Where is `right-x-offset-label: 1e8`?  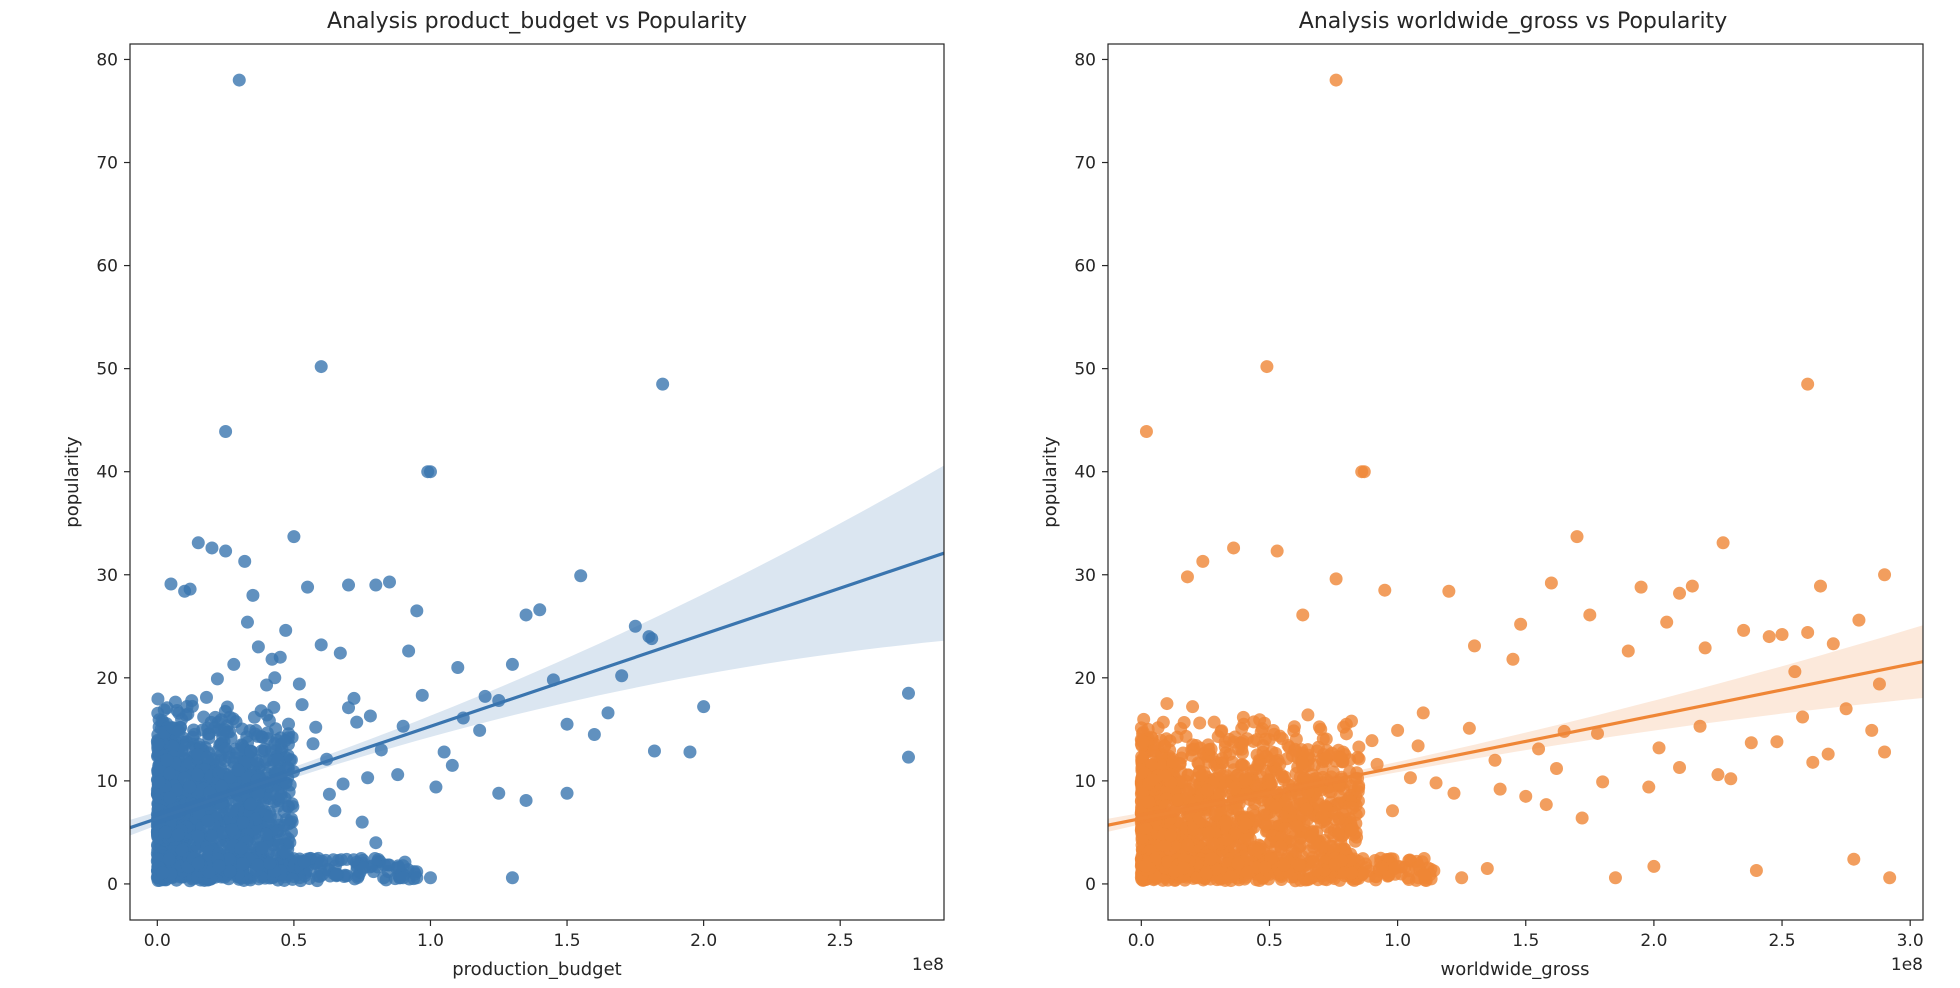
right-x-offset-label: 1e8 is located at coordinates (1907, 965).